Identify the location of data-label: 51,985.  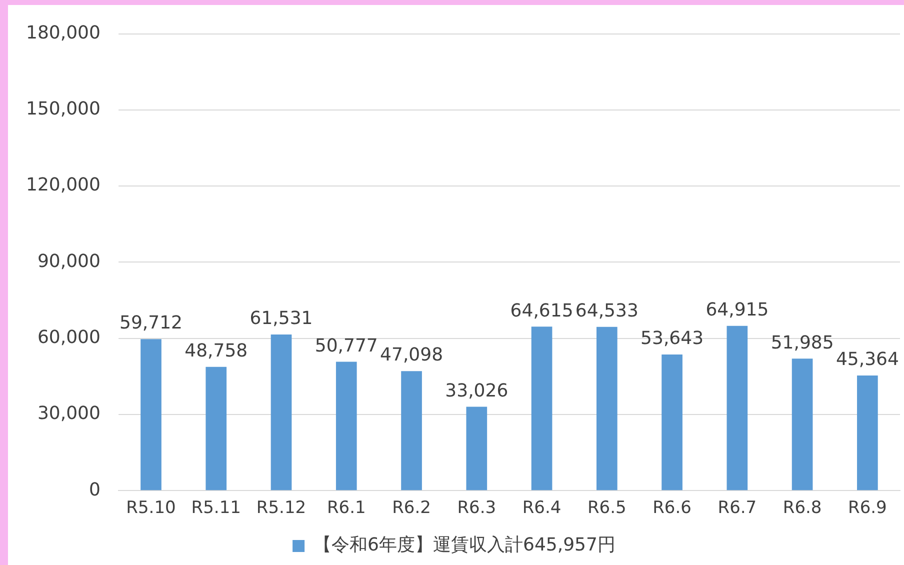
(802, 343).